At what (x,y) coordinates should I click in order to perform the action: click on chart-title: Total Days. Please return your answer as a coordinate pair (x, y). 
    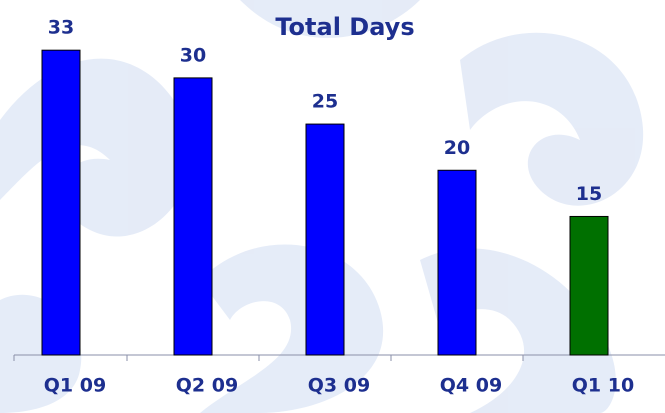
    Looking at the image, I should click on (344, 27).